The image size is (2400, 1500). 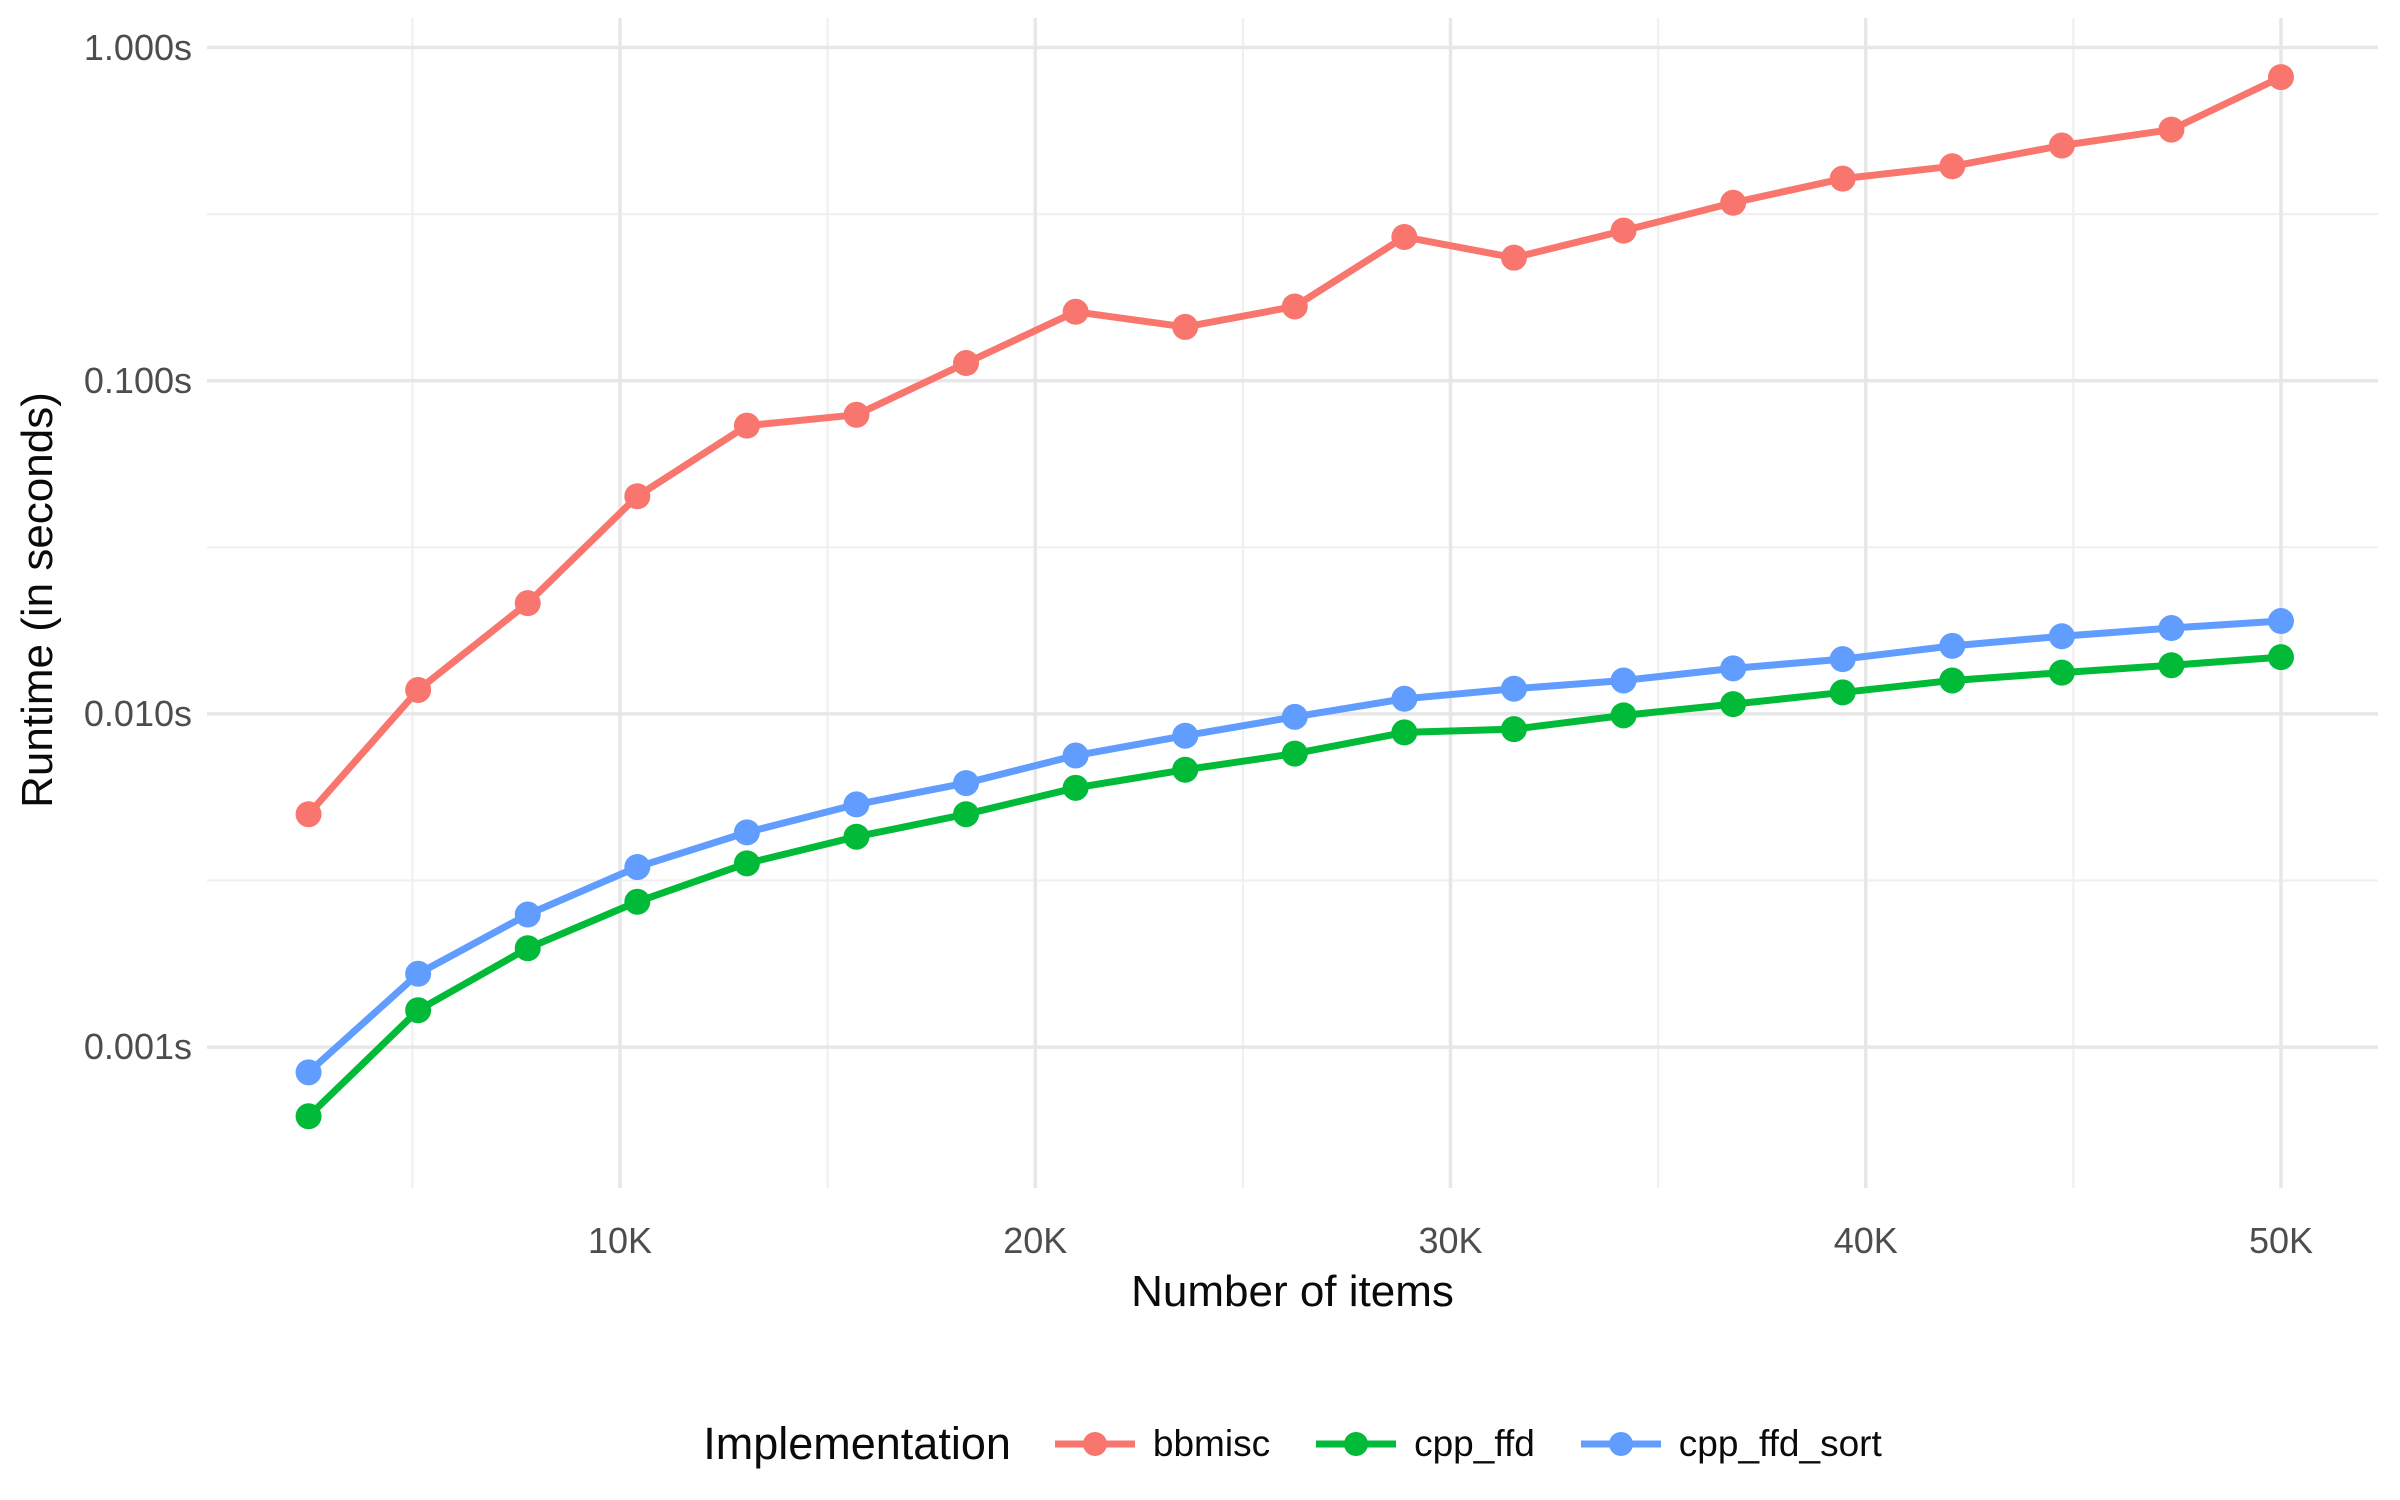 I want to click on y-tick-label-0.100s: 0.100s, so click(x=137, y=380).